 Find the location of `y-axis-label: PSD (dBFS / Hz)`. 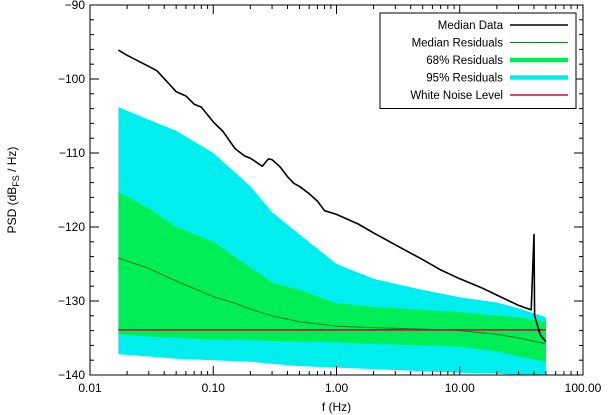

y-axis-label: PSD (dBFS / Hz) is located at coordinates (13, 190).